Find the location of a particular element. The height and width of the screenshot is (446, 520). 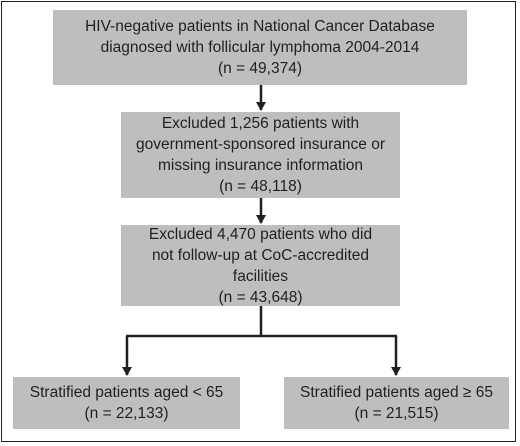

box-age-65-plus-count: (n = 21,515) is located at coordinates (396, 413).